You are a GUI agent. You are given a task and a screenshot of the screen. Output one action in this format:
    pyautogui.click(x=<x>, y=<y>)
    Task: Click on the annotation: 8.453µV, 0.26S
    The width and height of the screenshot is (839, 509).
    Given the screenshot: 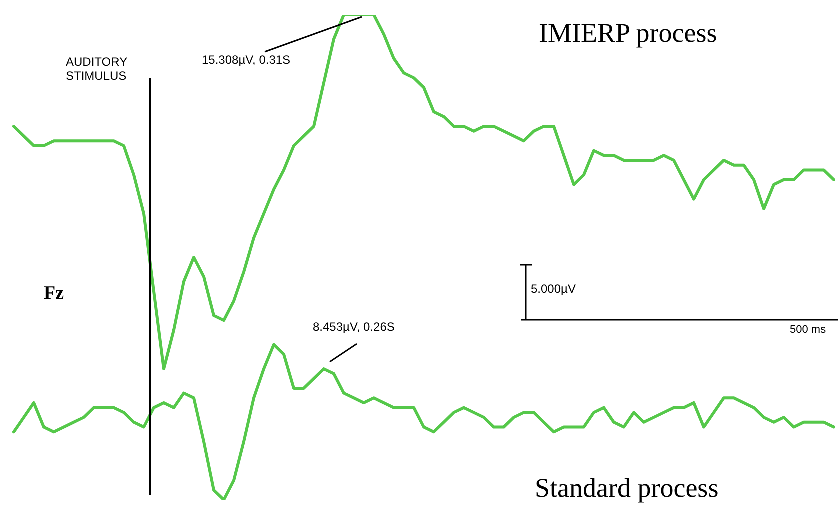 What is the action you would take?
    pyautogui.click(x=354, y=327)
    